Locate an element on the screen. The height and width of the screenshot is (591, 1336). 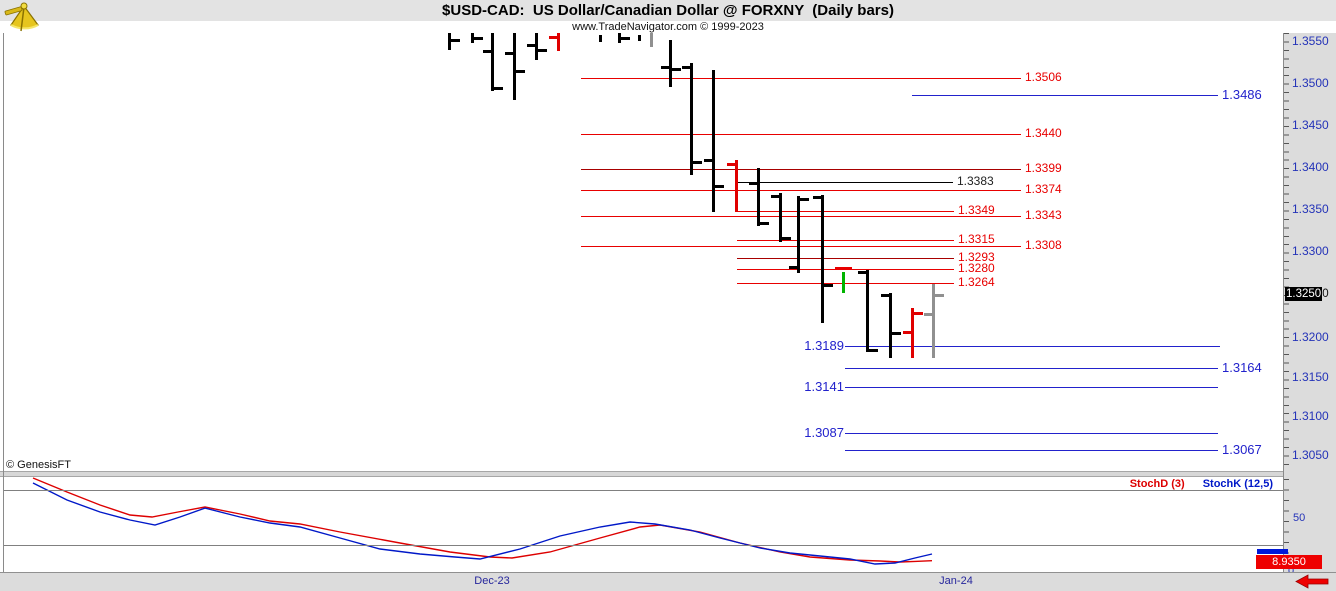
scroll-left-arrow is located at coordinates (1312, 581).